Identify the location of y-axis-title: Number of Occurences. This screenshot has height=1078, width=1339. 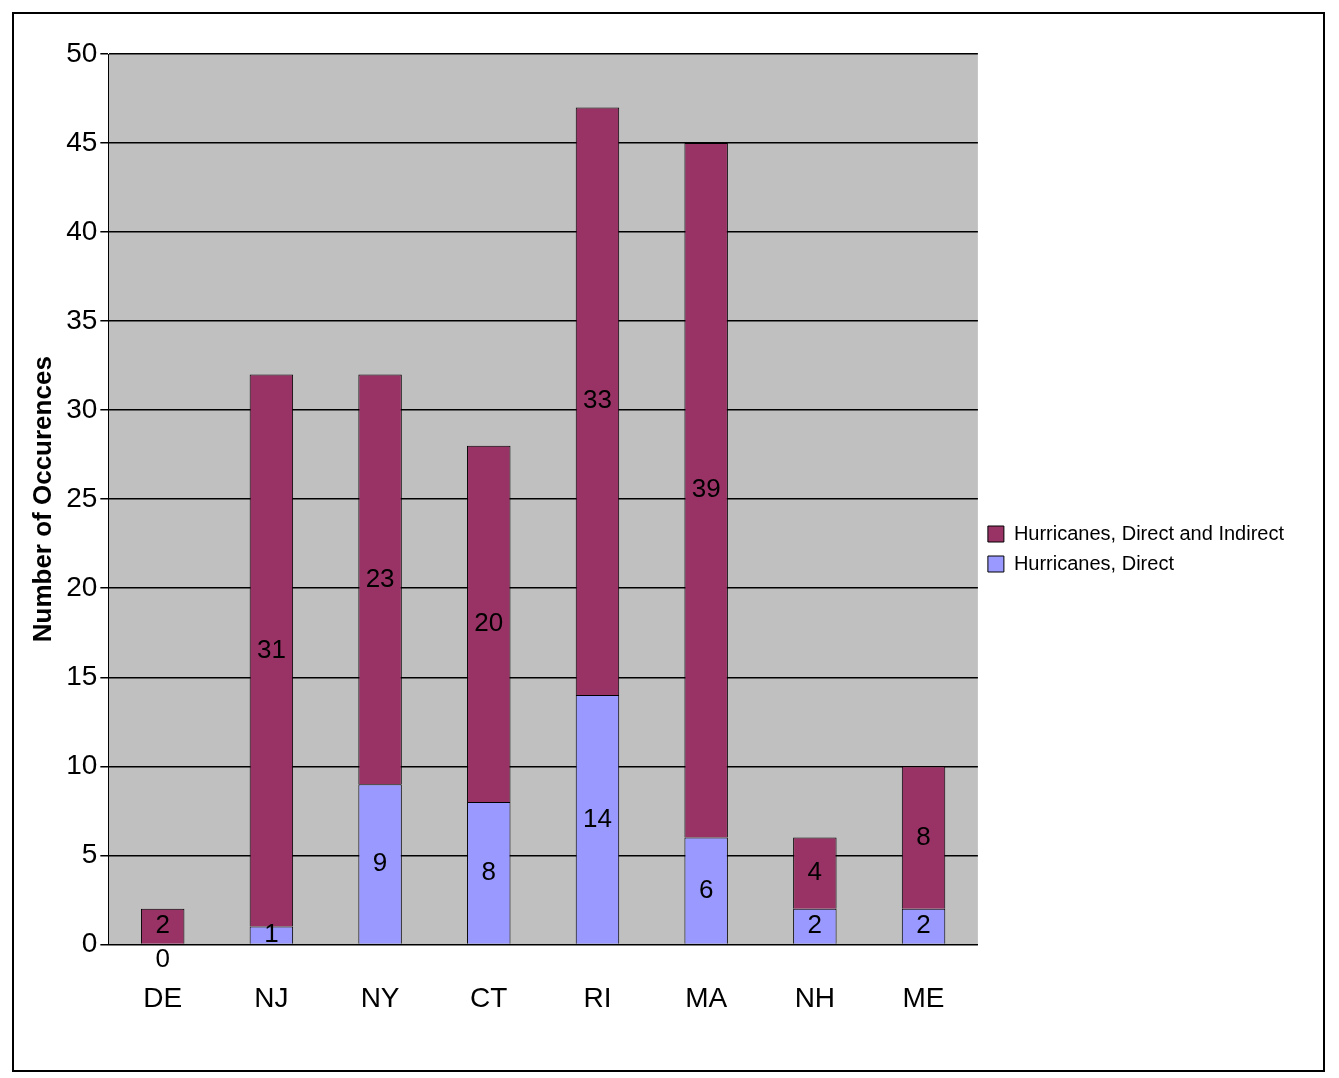
(41, 499).